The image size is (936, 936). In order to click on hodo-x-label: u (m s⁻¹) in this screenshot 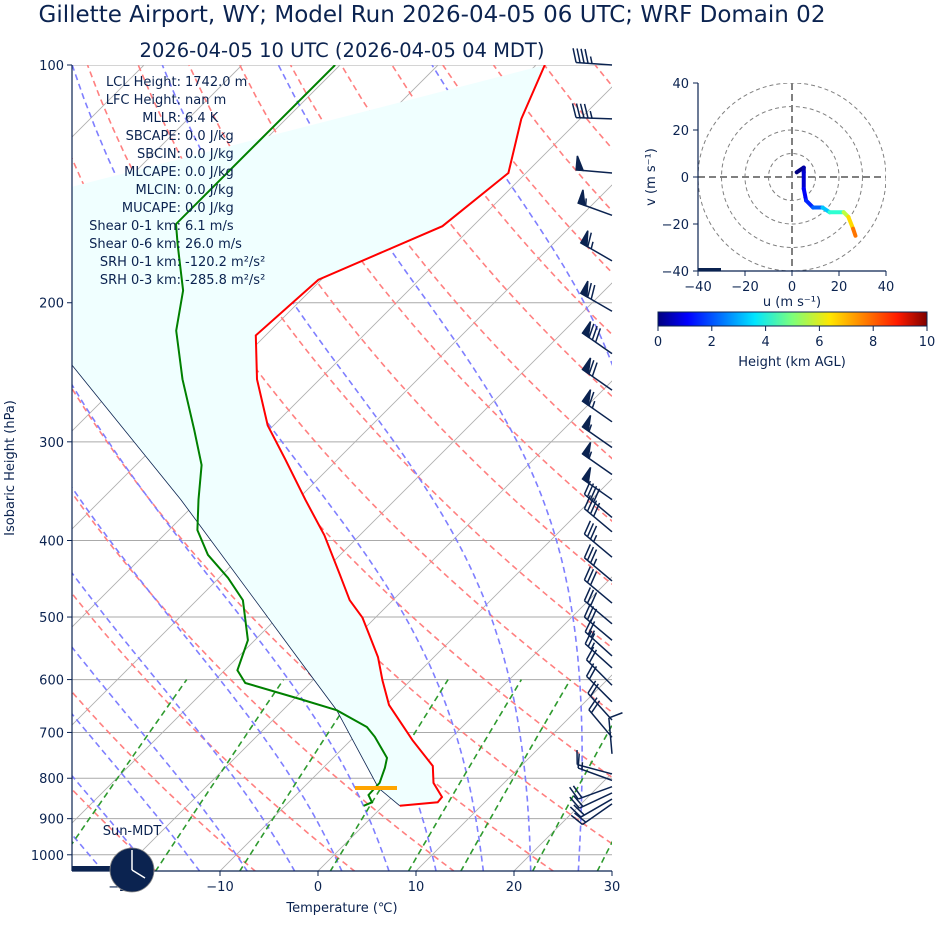, I will do `click(792, 302)`.